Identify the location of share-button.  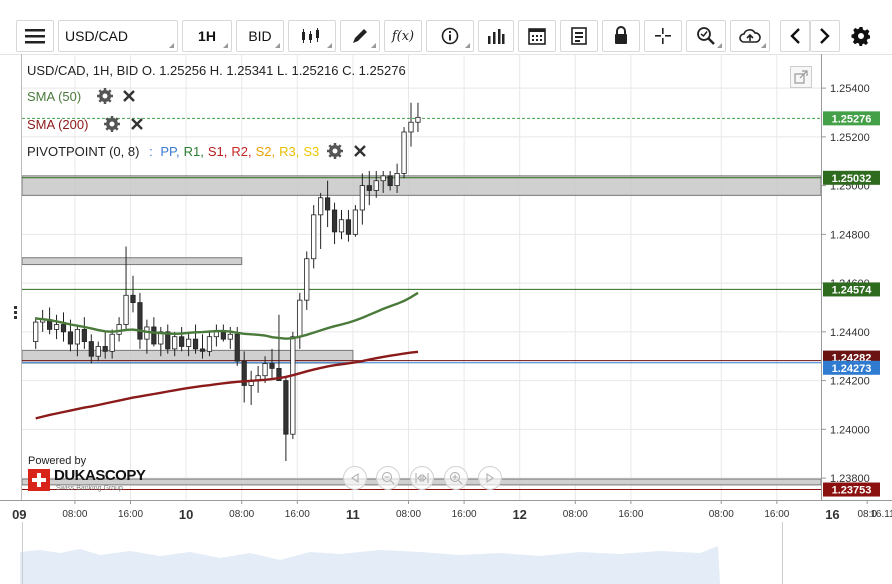
(750, 36).